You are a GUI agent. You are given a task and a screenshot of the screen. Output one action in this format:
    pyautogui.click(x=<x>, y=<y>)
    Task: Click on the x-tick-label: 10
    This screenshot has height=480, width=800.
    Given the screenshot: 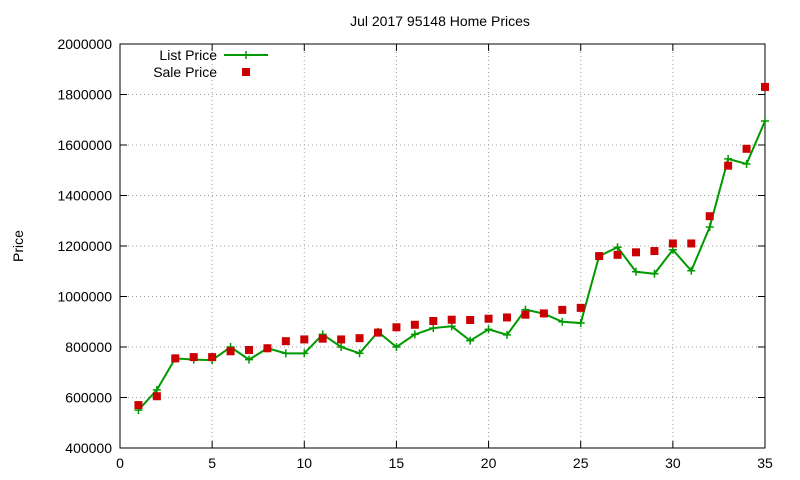 What is the action you would take?
    pyautogui.click(x=304, y=463)
    